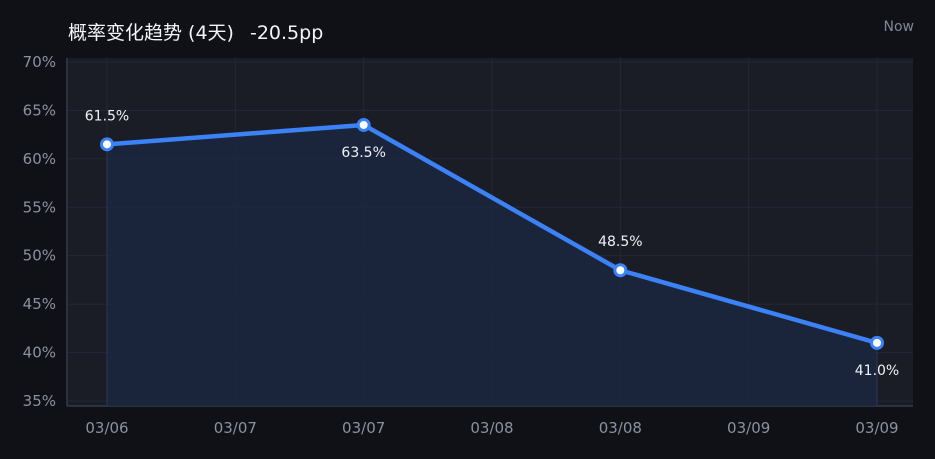 The height and width of the screenshot is (459, 935). Describe the element at coordinates (39, 159) in the screenshot. I see `y-tick-label: 60%` at that location.